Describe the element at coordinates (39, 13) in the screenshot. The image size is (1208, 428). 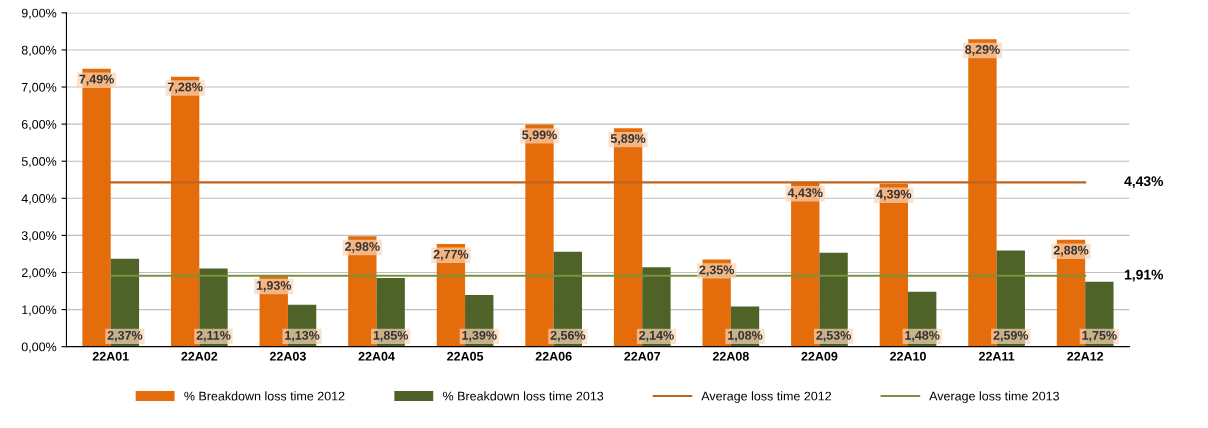
I see `y-tick-label: 9,00%` at that location.